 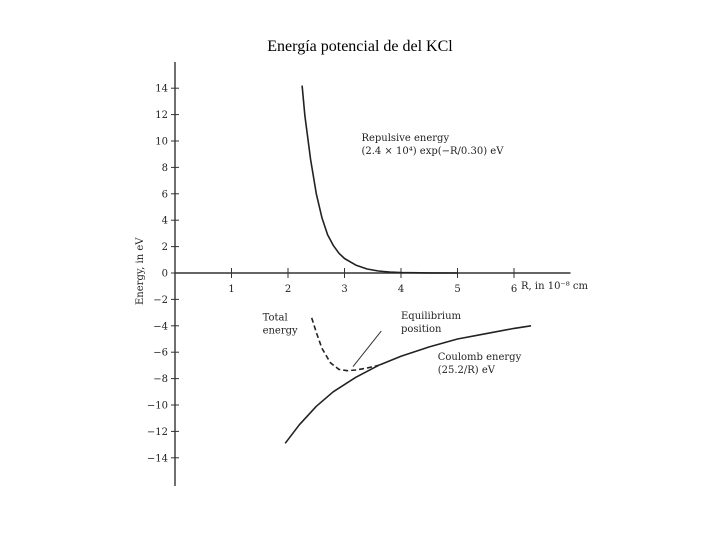 What do you see at coordinates (405, 138) in the screenshot?
I see `annotation-line: Repulsive energy` at bounding box center [405, 138].